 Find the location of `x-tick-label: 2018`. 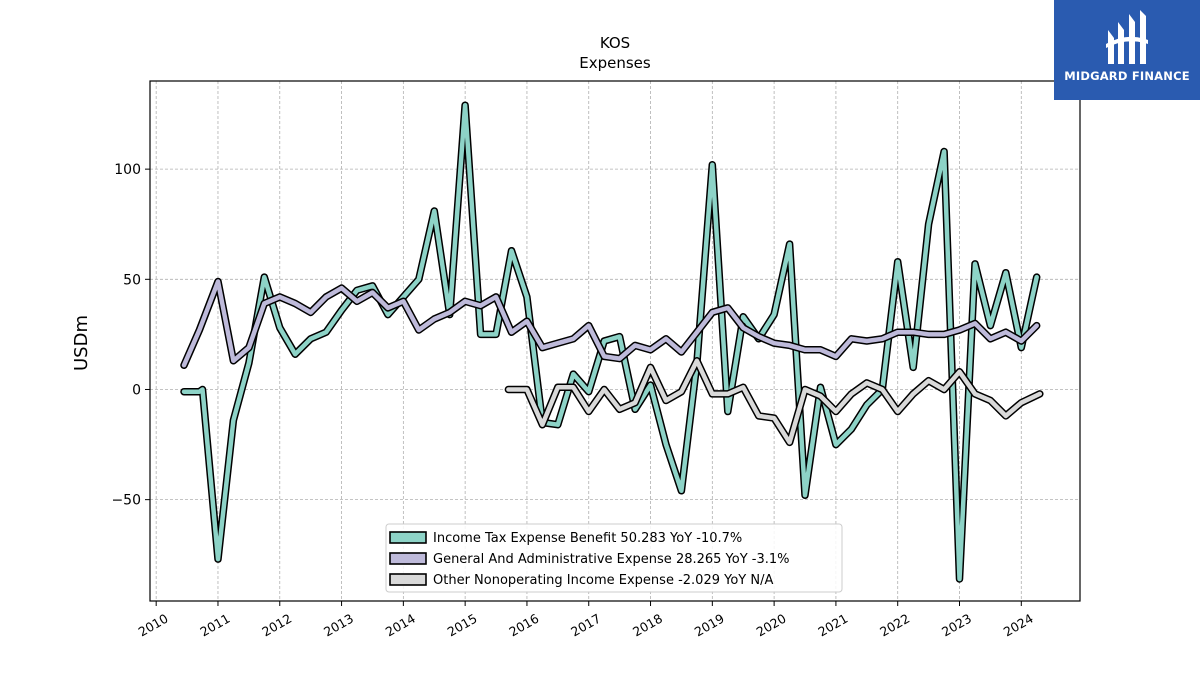

x-tick-label: 2018 is located at coordinates (647, 625).